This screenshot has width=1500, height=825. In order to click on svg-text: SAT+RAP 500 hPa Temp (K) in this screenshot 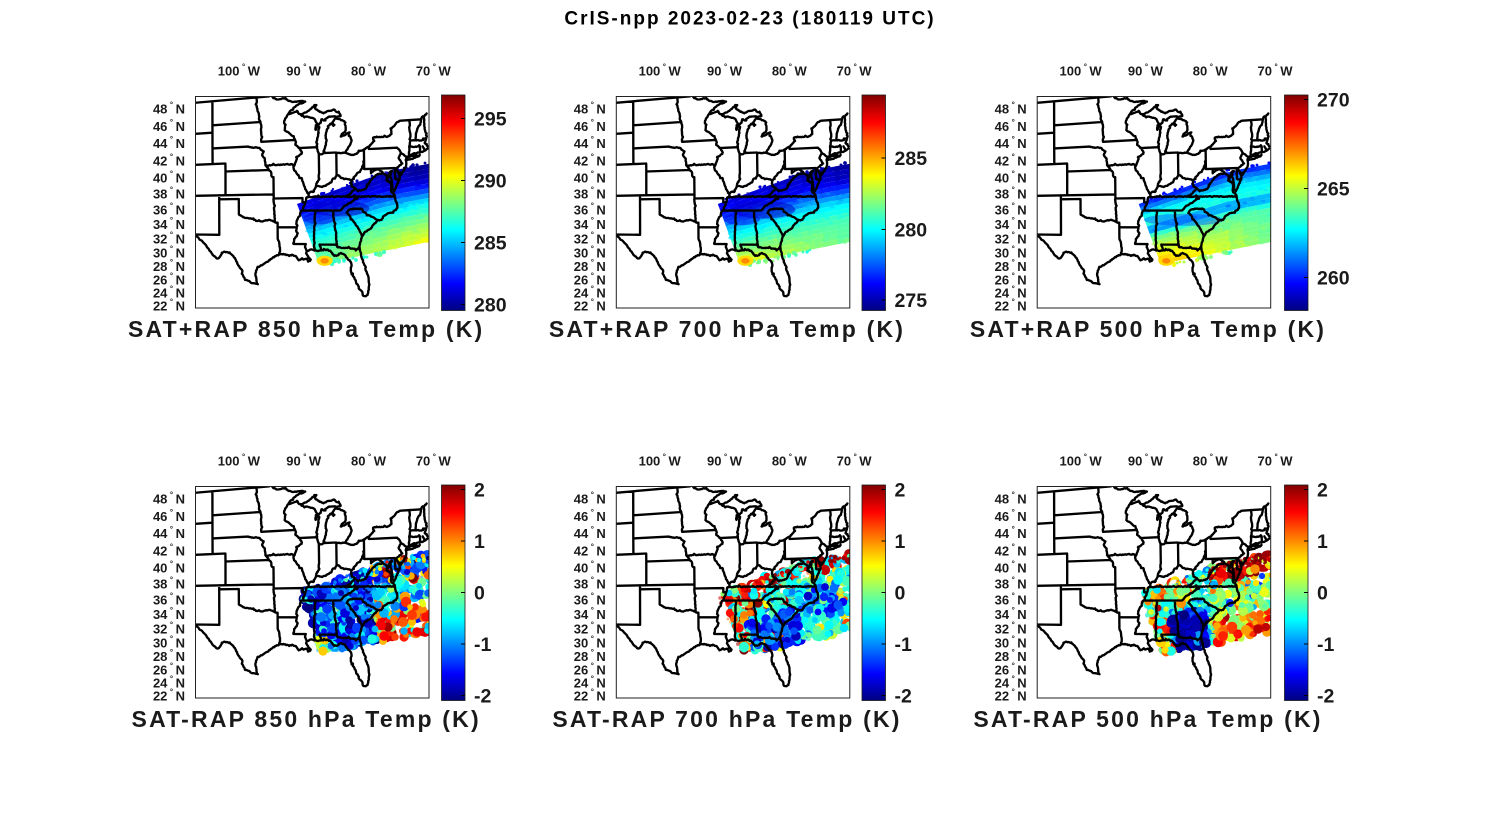, I will do `click(1148, 329)`.